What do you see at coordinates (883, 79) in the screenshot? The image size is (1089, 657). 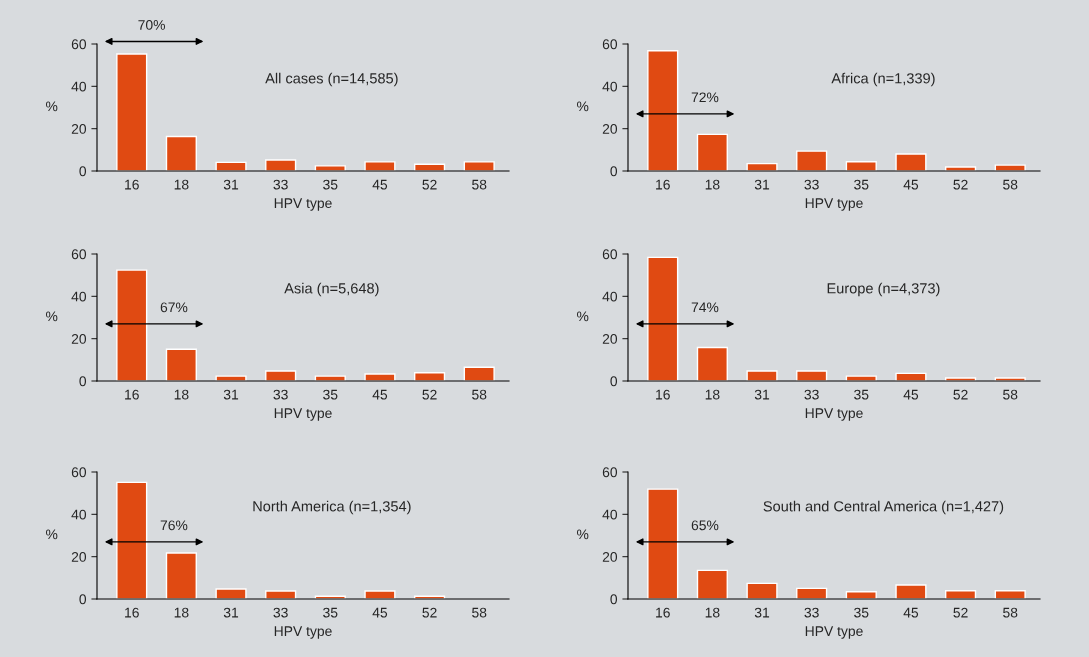 I see `text: Africa (n=1,339)` at bounding box center [883, 79].